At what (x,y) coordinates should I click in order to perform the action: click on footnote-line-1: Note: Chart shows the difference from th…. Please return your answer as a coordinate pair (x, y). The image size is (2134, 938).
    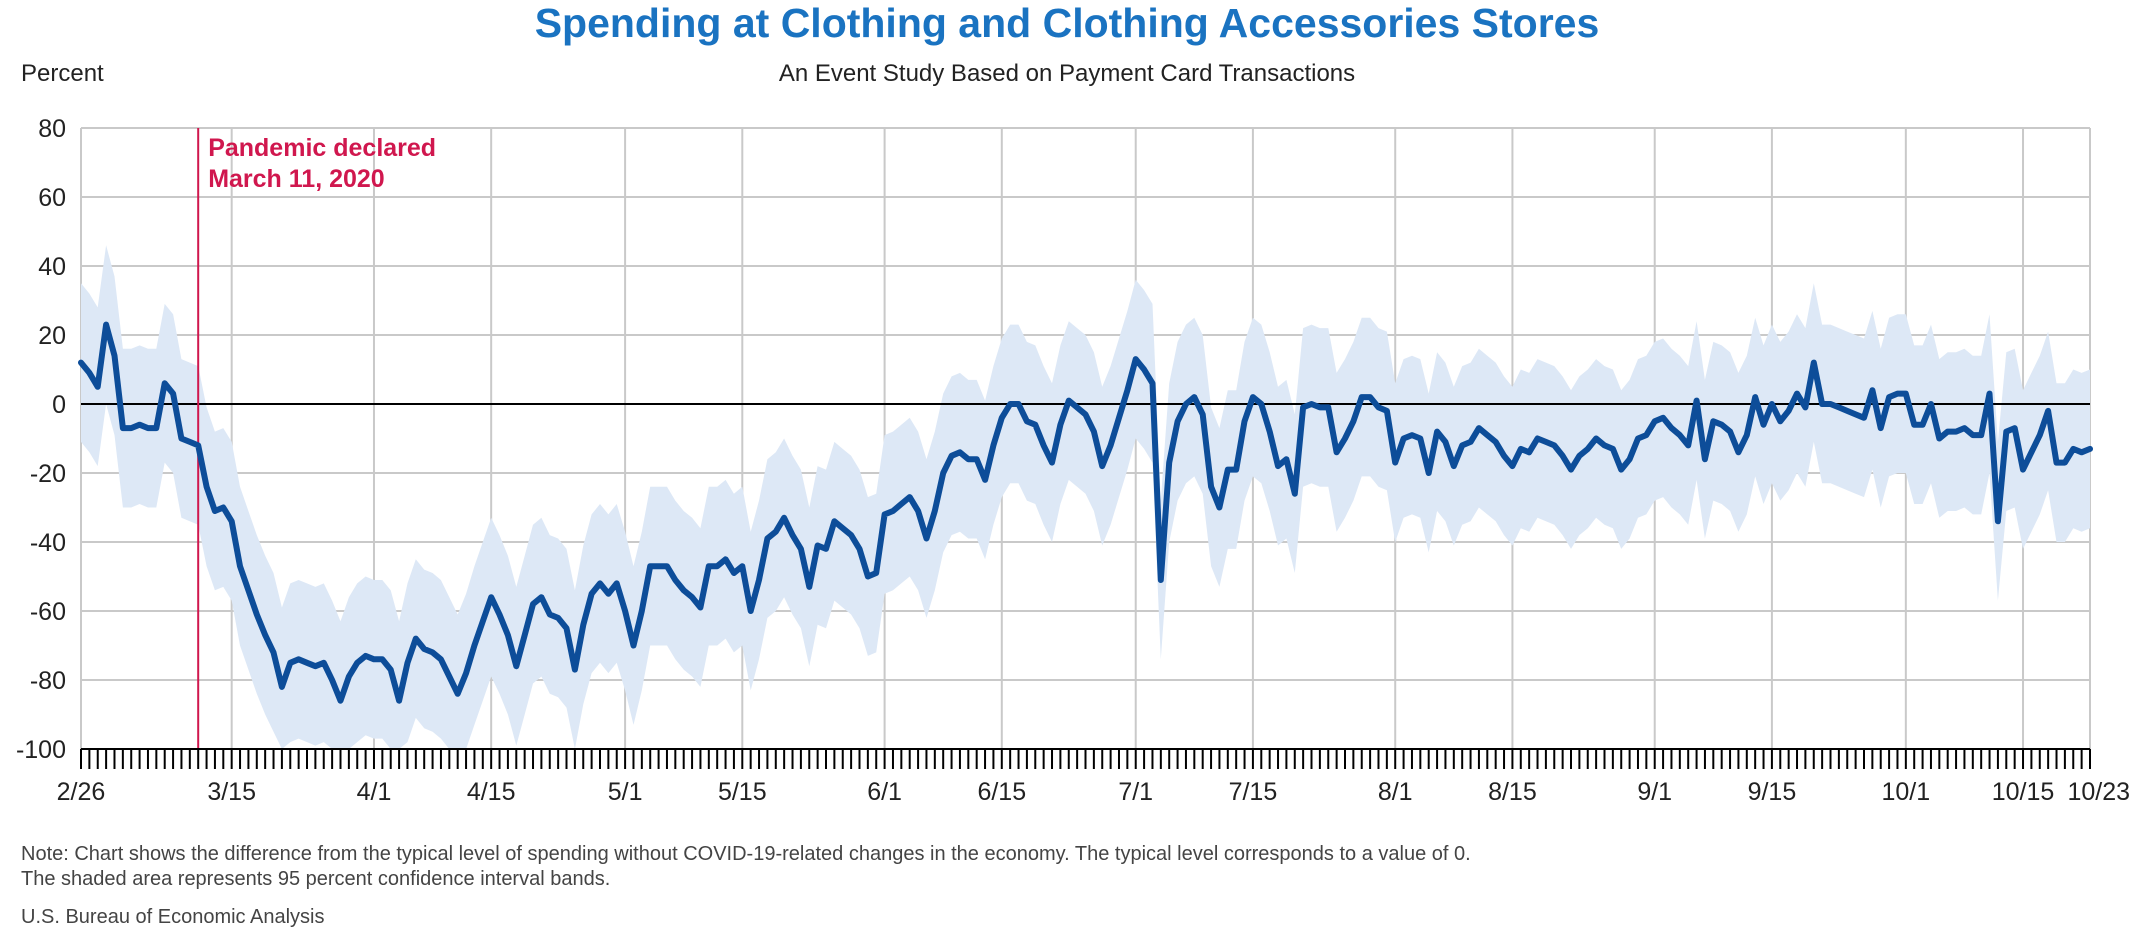
    Looking at the image, I should click on (746, 854).